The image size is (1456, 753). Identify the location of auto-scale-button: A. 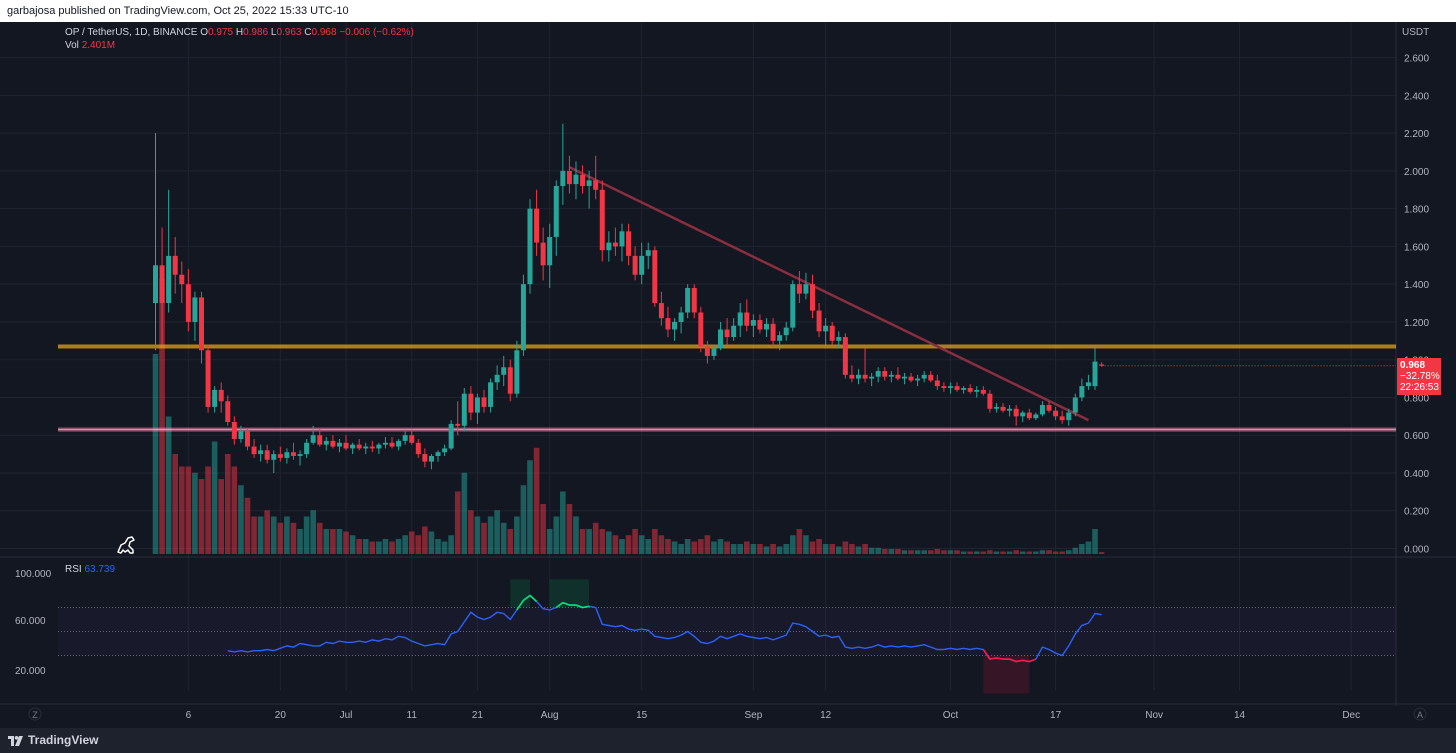
(1420, 715).